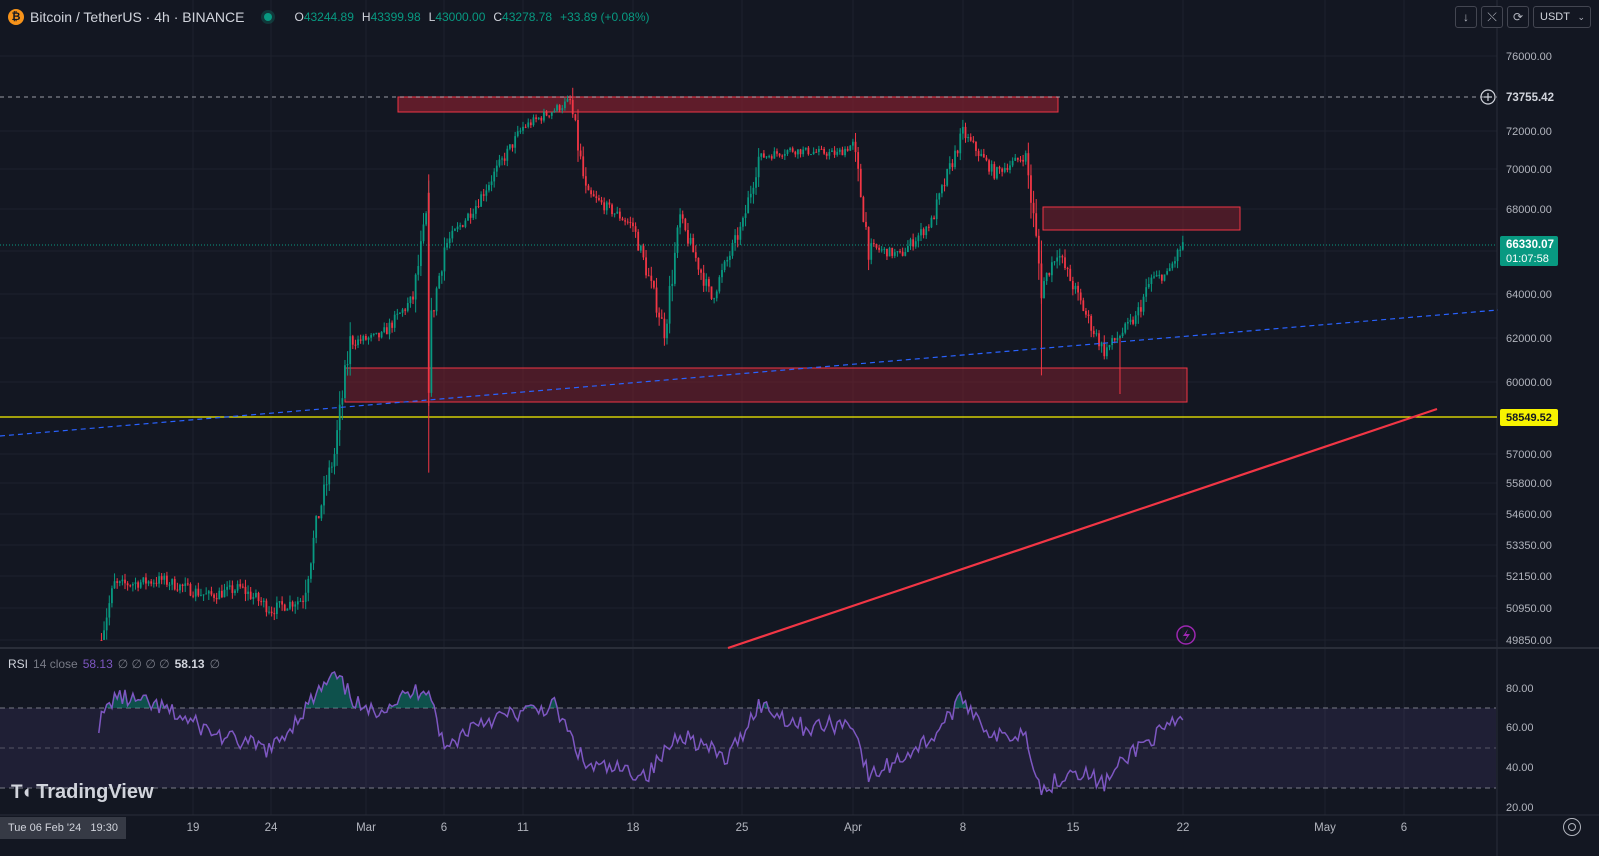 This screenshot has height=856, width=1599. What do you see at coordinates (1488, 97) in the screenshot?
I see `add-alert-icon` at bounding box center [1488, 97].